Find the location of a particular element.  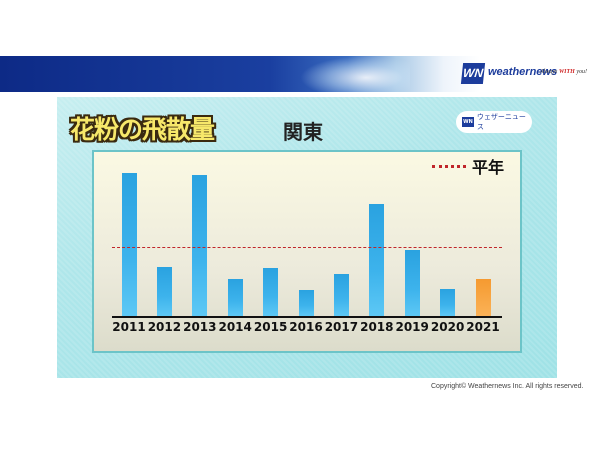

tagline-emph: WITH is located at coordinates (566, 72).